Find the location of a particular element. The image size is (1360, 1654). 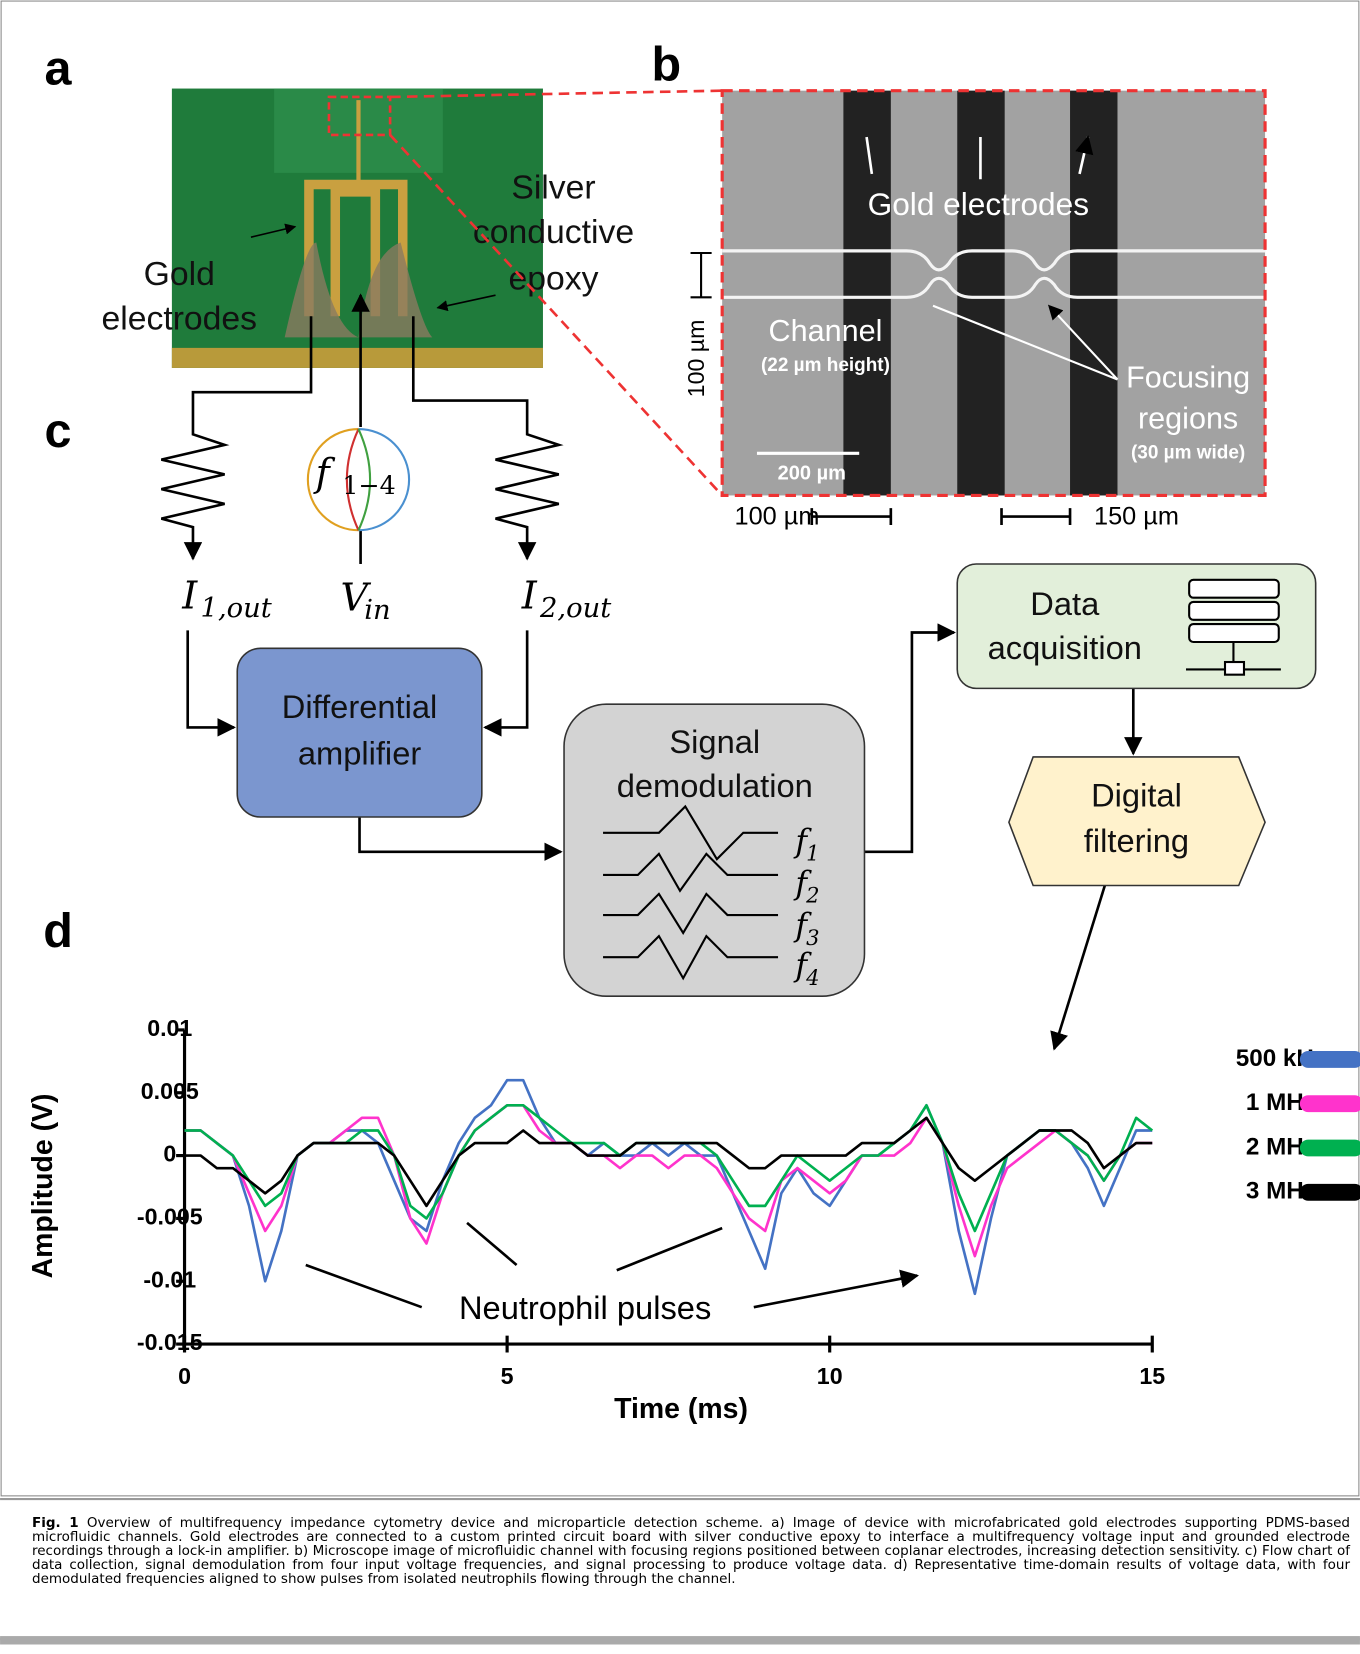

x-tick-label: 15 is located at coordinates (1152, 1376).